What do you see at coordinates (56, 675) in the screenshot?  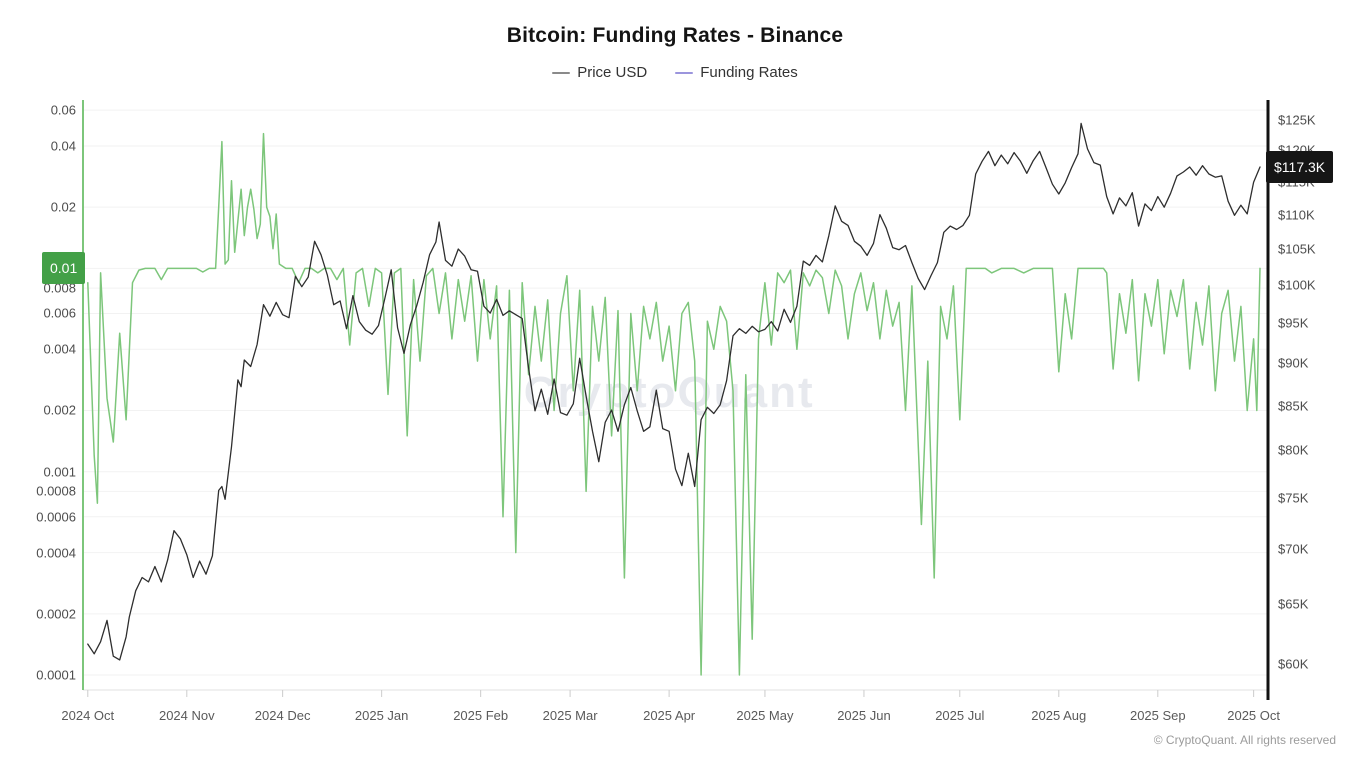 I see `funding-tick-label: 0.0001` at bounding box center [56, 675].